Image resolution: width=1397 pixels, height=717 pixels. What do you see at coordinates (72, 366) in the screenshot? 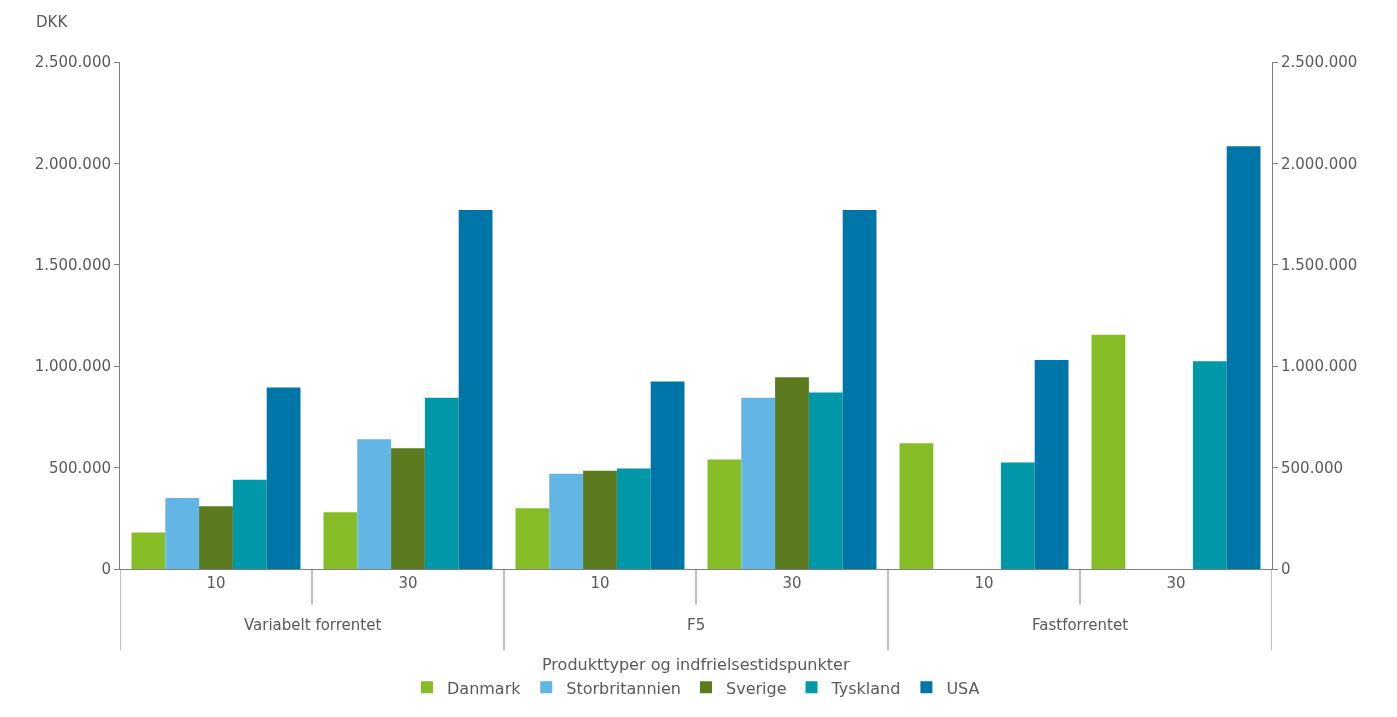
I see `y-tick-label: 1.000.000` at bounding box center [72, 366].